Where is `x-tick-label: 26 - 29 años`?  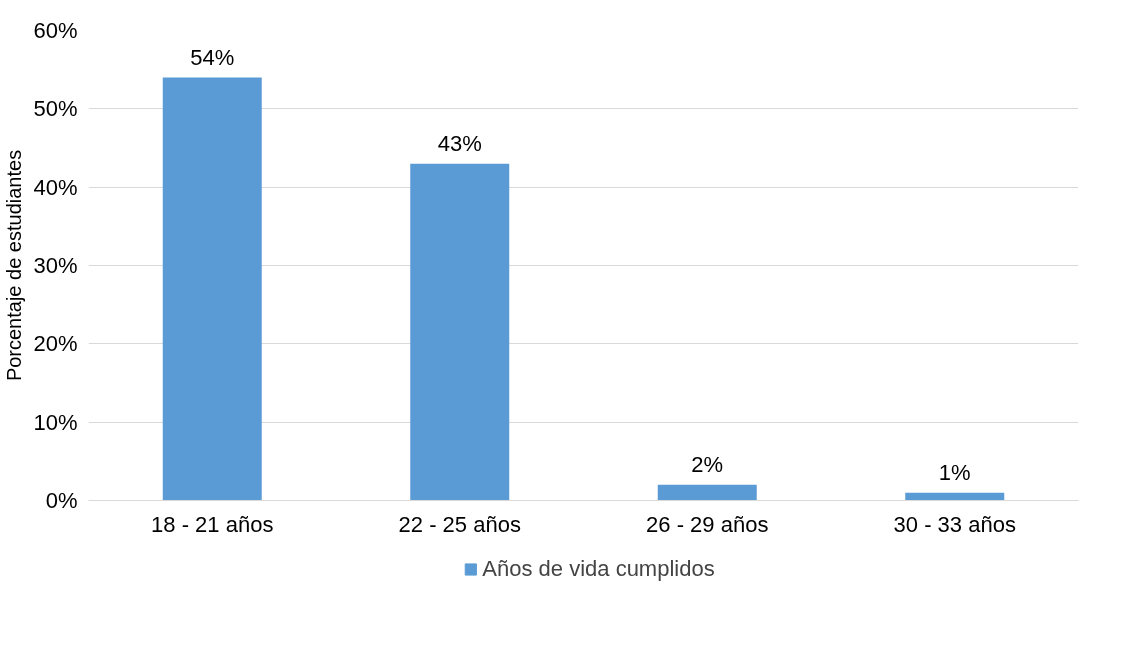
x-tick-label: 26 - 29 años is located at coordinates (707, 524).